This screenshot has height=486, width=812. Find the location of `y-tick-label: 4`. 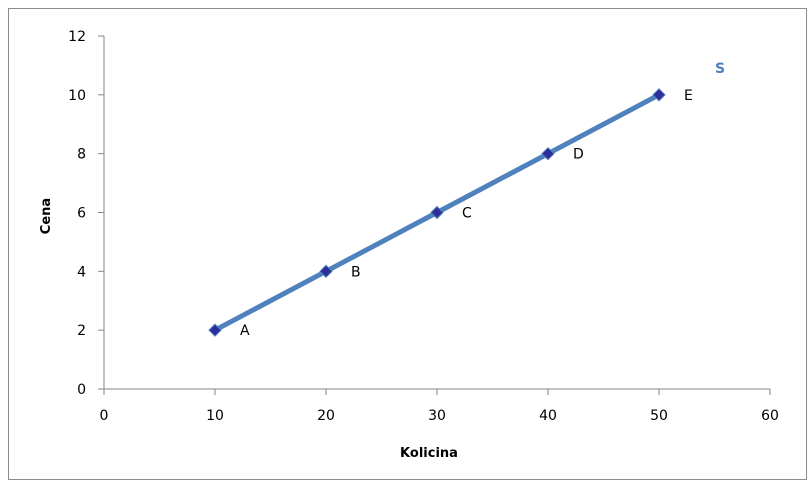

y-tick-label: 4 is located at coordinates (81, 272).